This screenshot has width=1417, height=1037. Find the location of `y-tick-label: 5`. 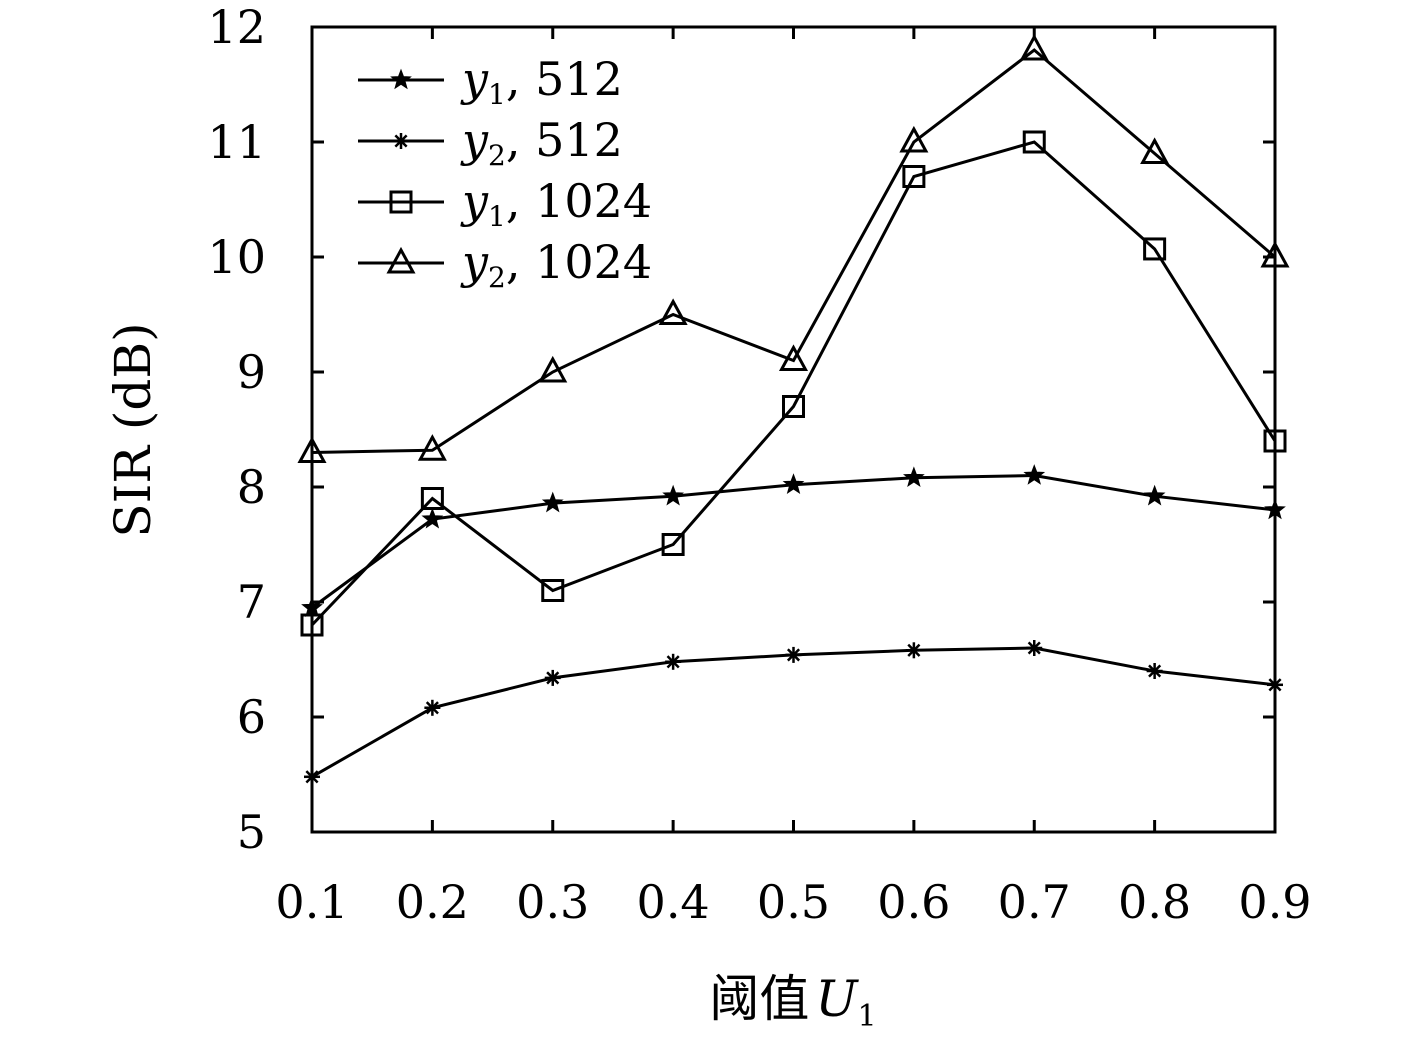

y-tick-label: 5 is located at coordinates (251, 832).